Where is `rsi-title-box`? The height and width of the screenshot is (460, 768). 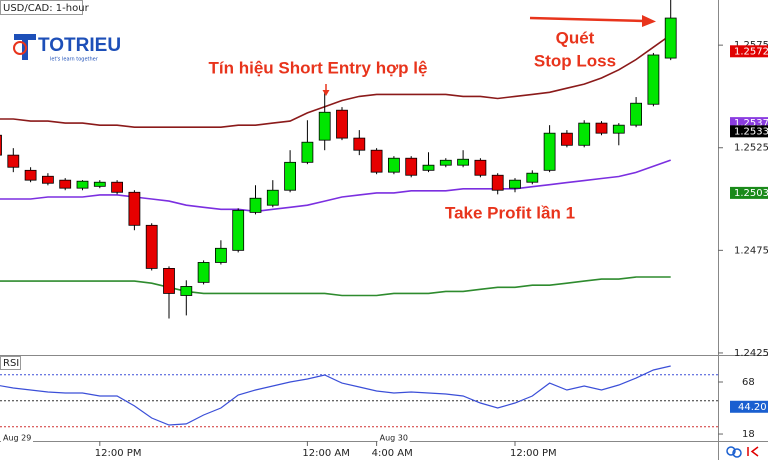 rsi-title-box is located at coordinates (10, 363).